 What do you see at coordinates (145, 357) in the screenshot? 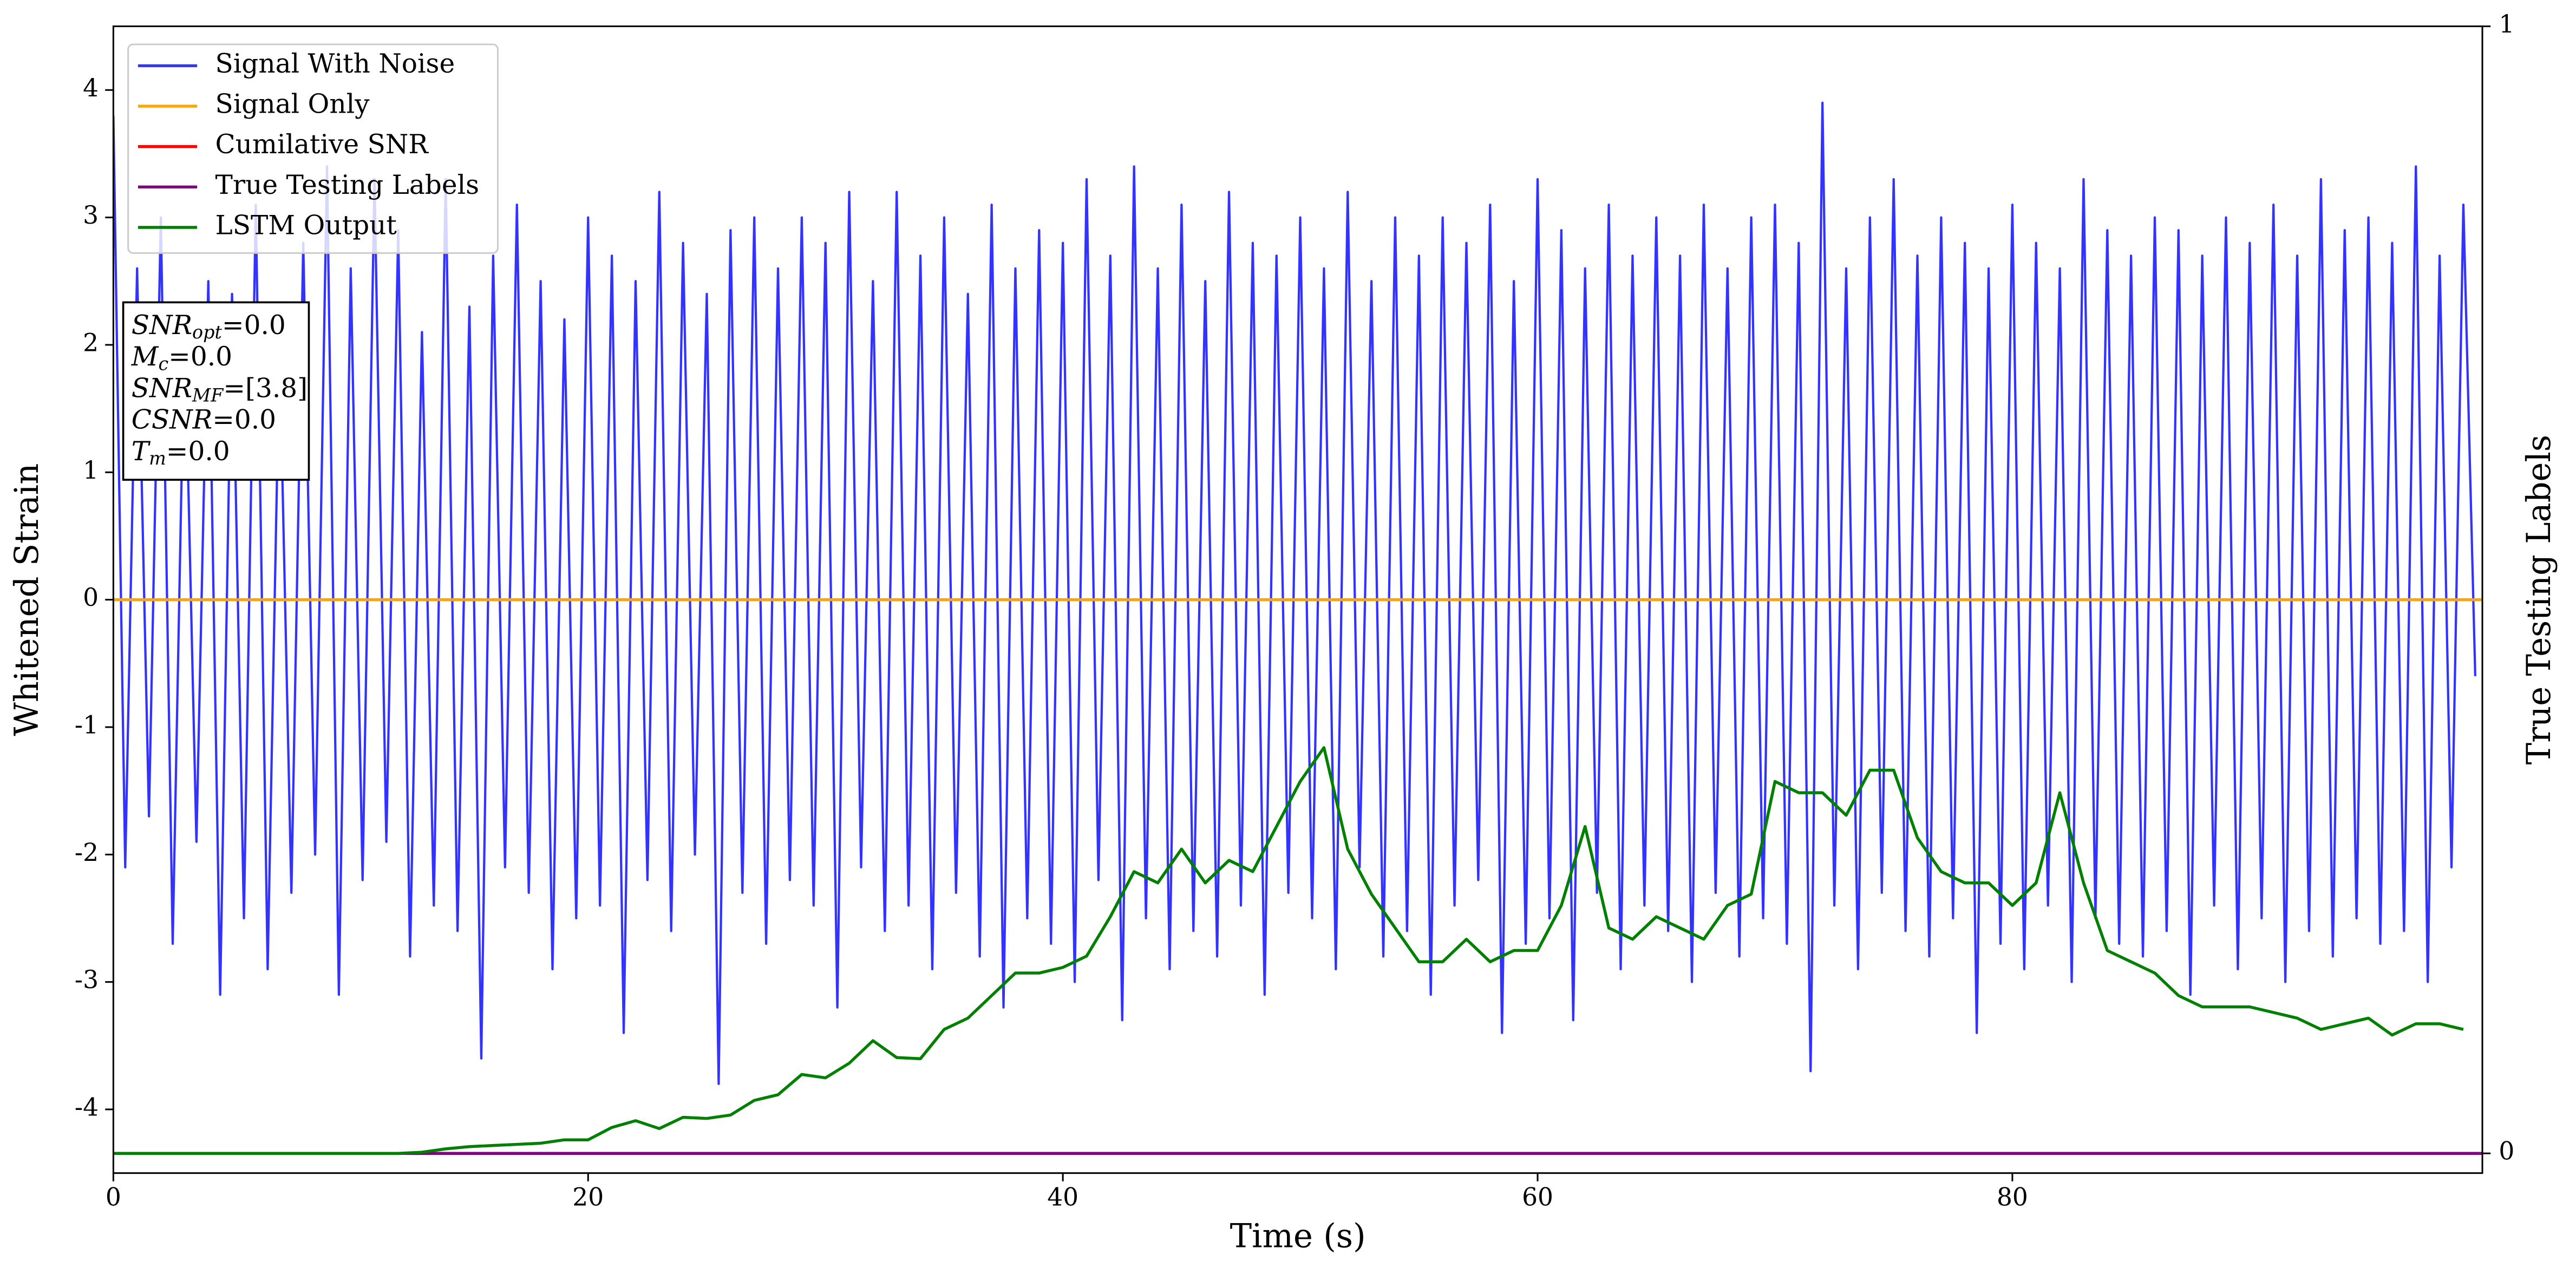
I see `annotation-symbol: M` at bounding box center [145, 357].